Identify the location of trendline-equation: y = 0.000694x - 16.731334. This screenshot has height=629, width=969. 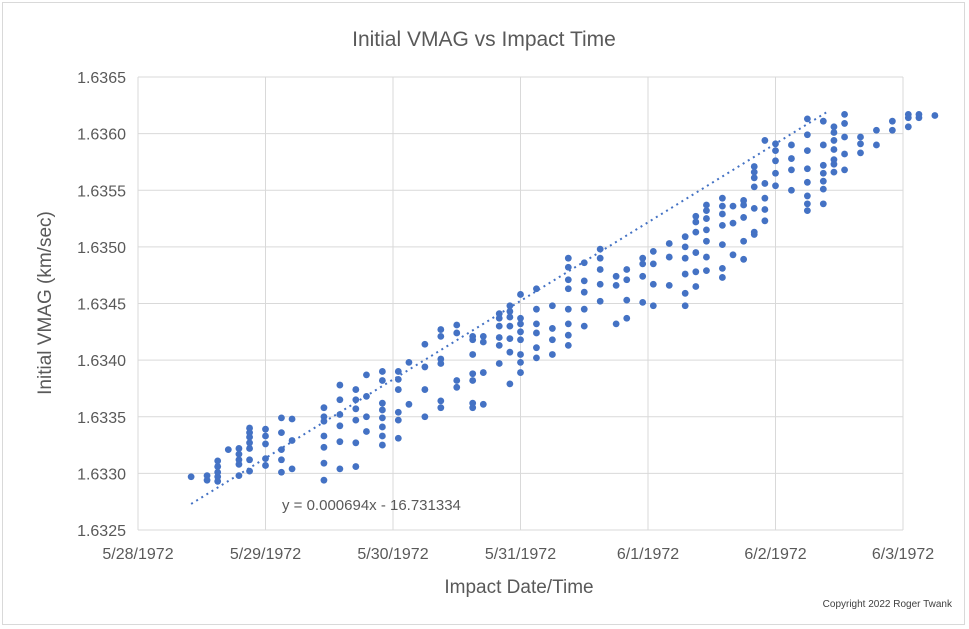
(371, 505).